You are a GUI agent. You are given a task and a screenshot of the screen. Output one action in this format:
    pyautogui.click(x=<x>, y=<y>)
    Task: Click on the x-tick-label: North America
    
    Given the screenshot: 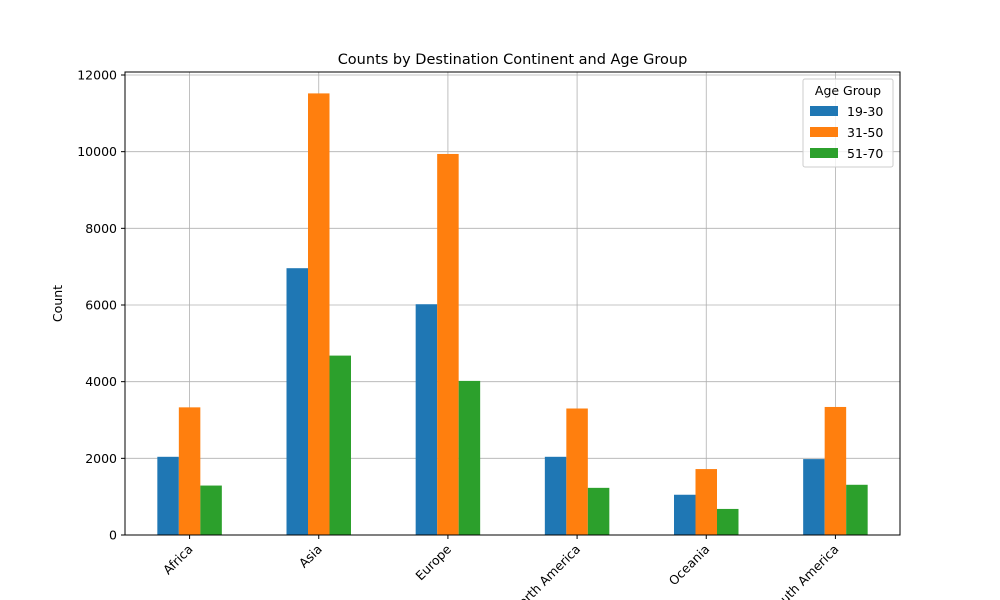 What is the action you would take?
    pyautogui.click(x=546, y=571)
    